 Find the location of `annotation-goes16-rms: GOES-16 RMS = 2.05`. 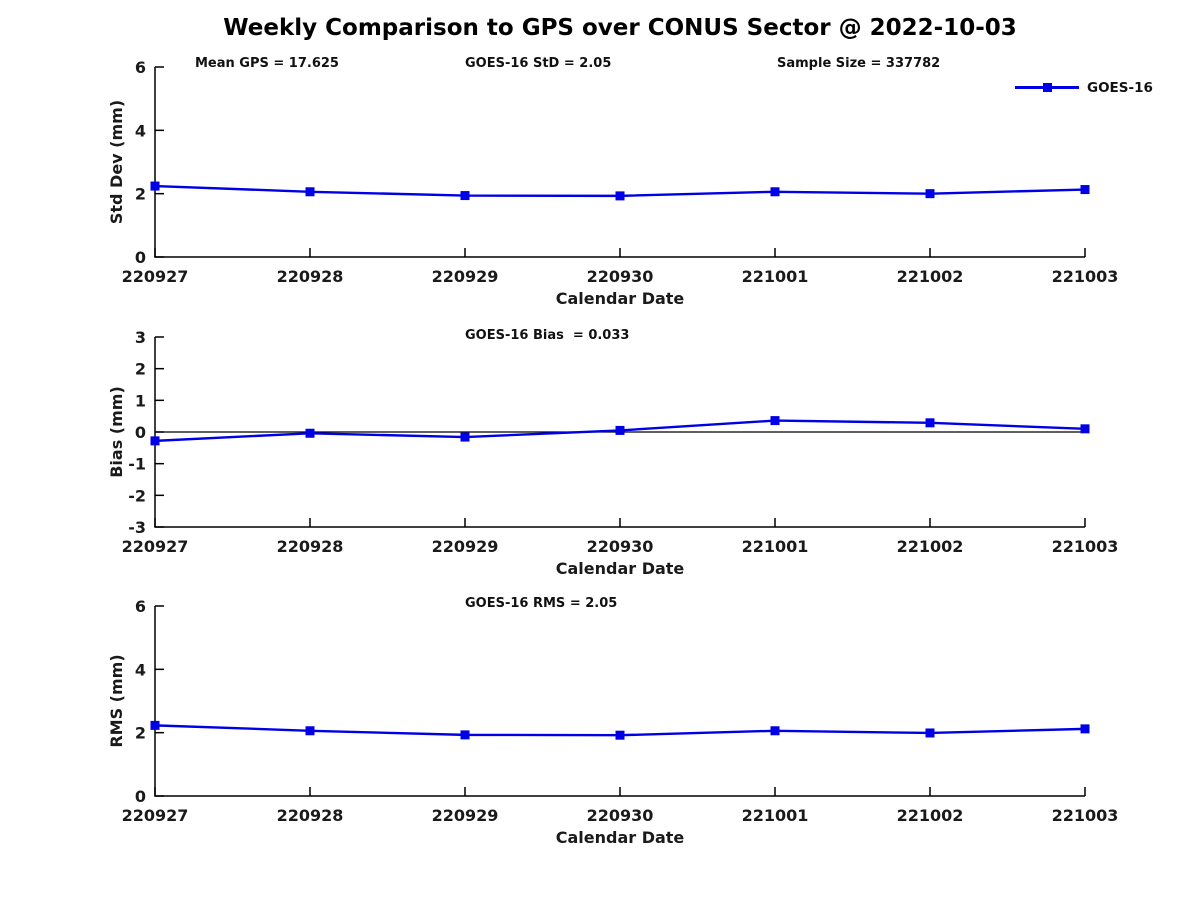

annotation-goes16-rms: GOES-16 RMS = 2.05 is located at coordinates (541, 603).